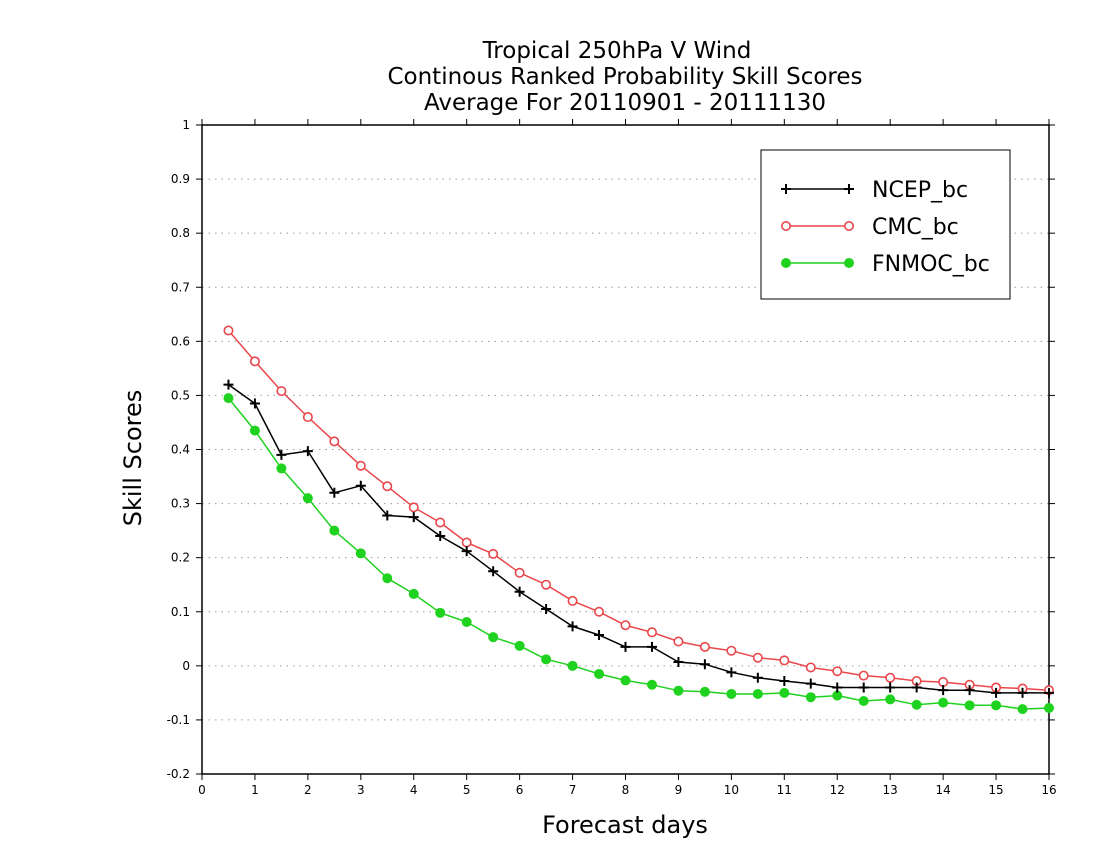 This screenshot has width=1100, height=850. Describe the element at coordinates (617, 51) in the screenshot. I see `chart-title-line-1: Tropical 250hPa V Wind` at that location.